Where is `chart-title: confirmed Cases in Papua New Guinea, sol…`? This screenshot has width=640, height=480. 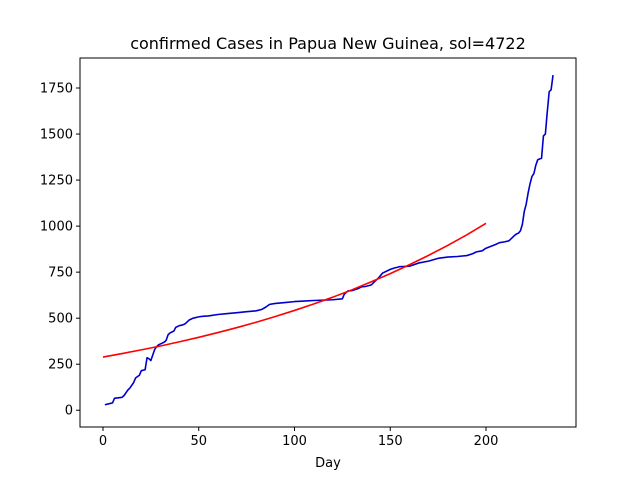
chart-title: confirmed Cases in Papua New Guinea, sol… is located at coordinates (328, 43).